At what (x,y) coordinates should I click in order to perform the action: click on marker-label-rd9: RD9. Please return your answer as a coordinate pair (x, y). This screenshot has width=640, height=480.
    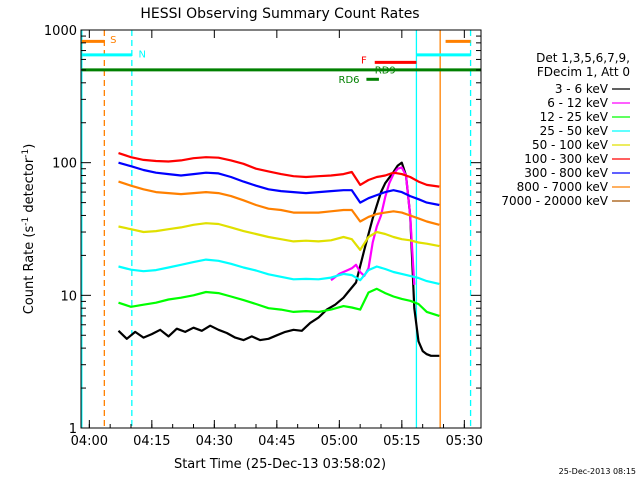
    Looking at the image, I should click on (385, 71).